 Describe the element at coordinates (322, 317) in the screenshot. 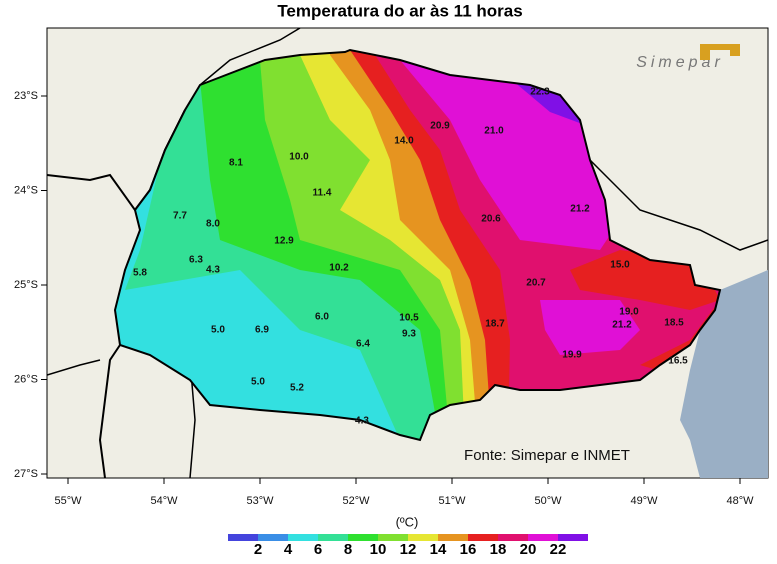

I see `station-value: 6.0` at that location.